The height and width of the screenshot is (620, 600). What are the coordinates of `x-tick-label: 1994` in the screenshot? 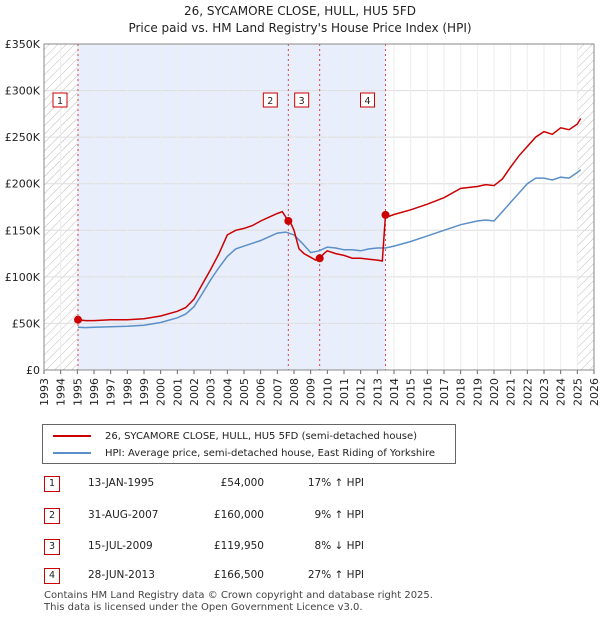 It's located at (61, 392).